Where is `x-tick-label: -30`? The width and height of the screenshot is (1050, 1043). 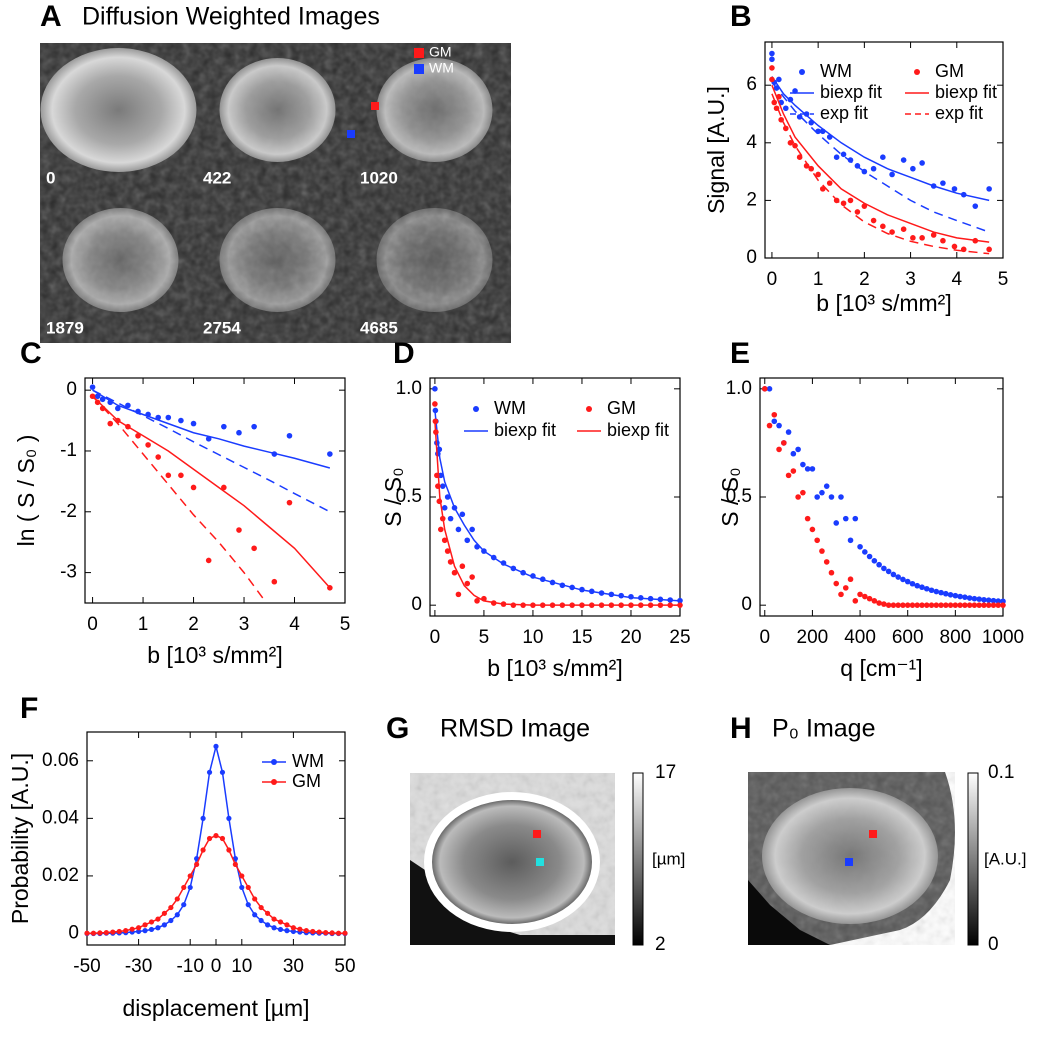
x-tick-label: -30 is located at coordinates (138, 966).